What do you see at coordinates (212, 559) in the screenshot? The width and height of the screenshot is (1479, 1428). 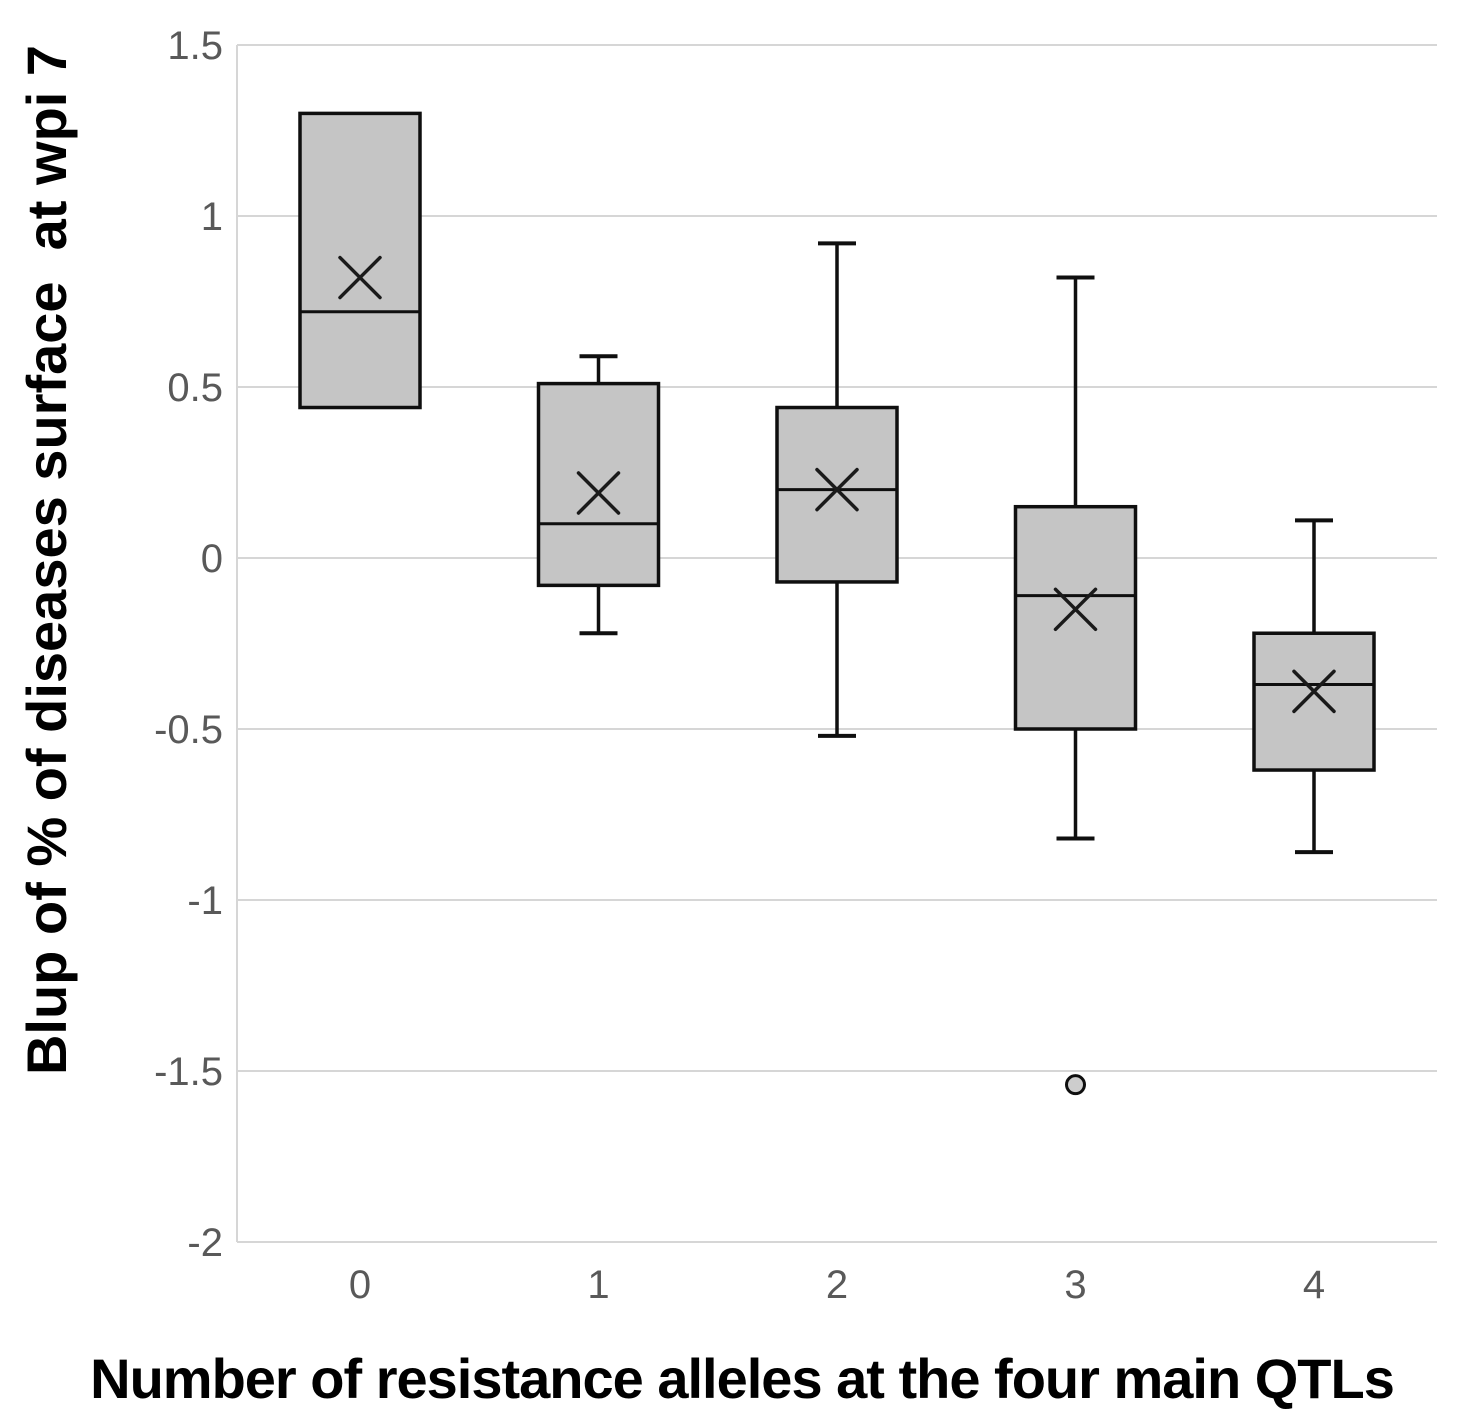 I see `y-tick-label: 0` at bounding box center [212, 559].